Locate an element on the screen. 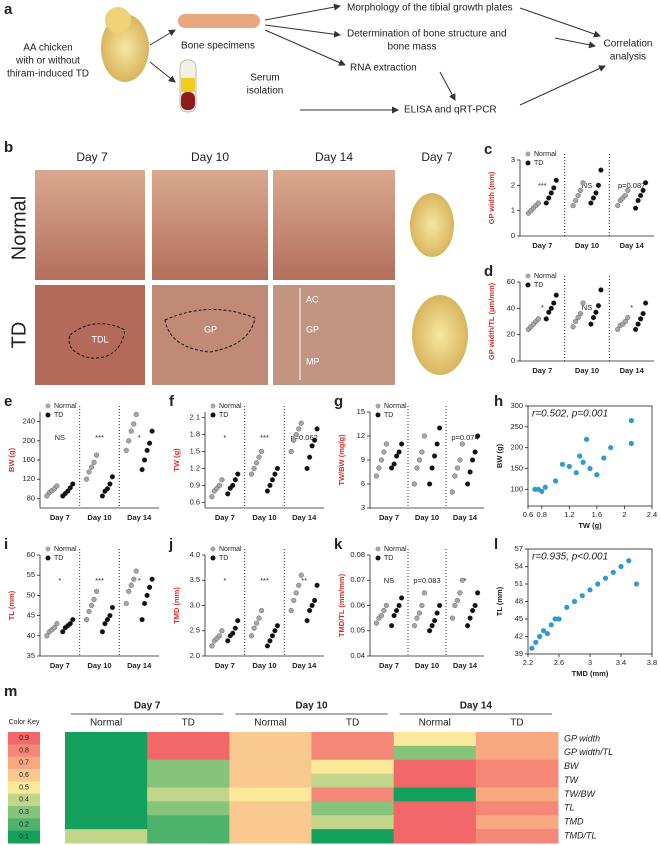  y-tick-label: 2.5 is located at coordinates (195, 630).